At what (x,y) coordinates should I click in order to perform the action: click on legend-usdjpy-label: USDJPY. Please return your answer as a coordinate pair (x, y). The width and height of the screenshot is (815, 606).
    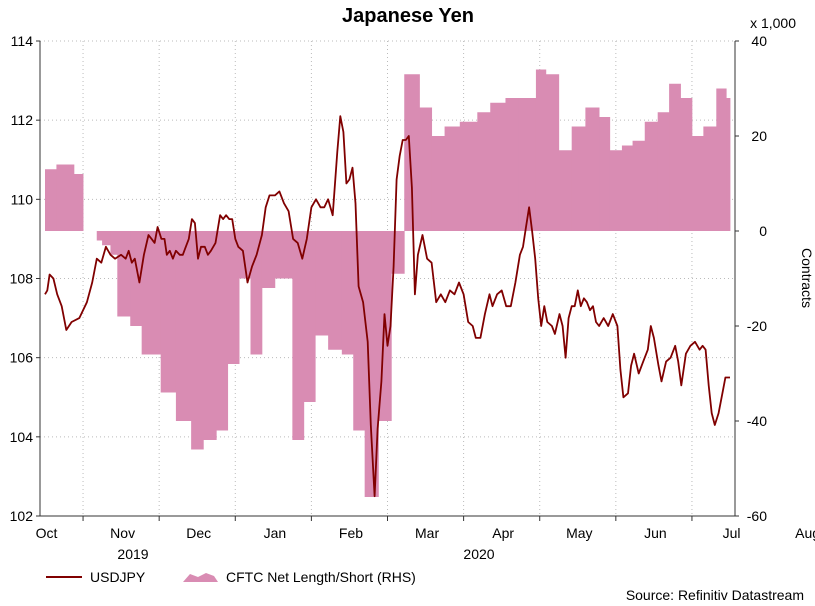
    Looking at the image, I should click on (118, 577).